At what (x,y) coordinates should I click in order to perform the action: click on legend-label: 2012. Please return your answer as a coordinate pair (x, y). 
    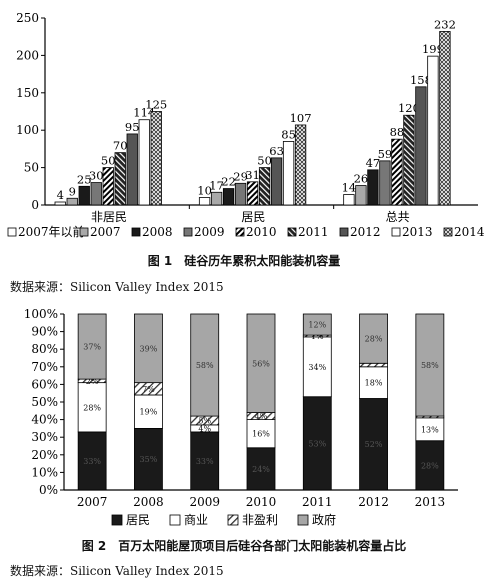
    Looking at the image, I should click on (365, 232).